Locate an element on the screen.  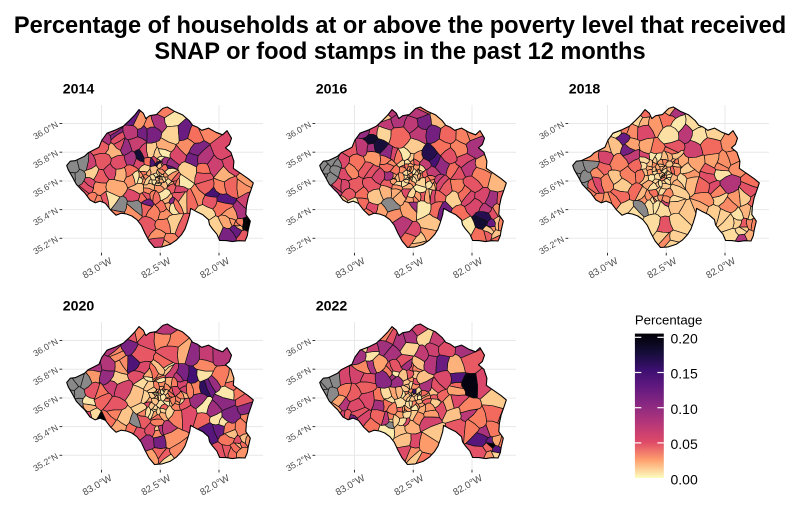
svg-text: 0.05 is located at coordinates (684, 444).